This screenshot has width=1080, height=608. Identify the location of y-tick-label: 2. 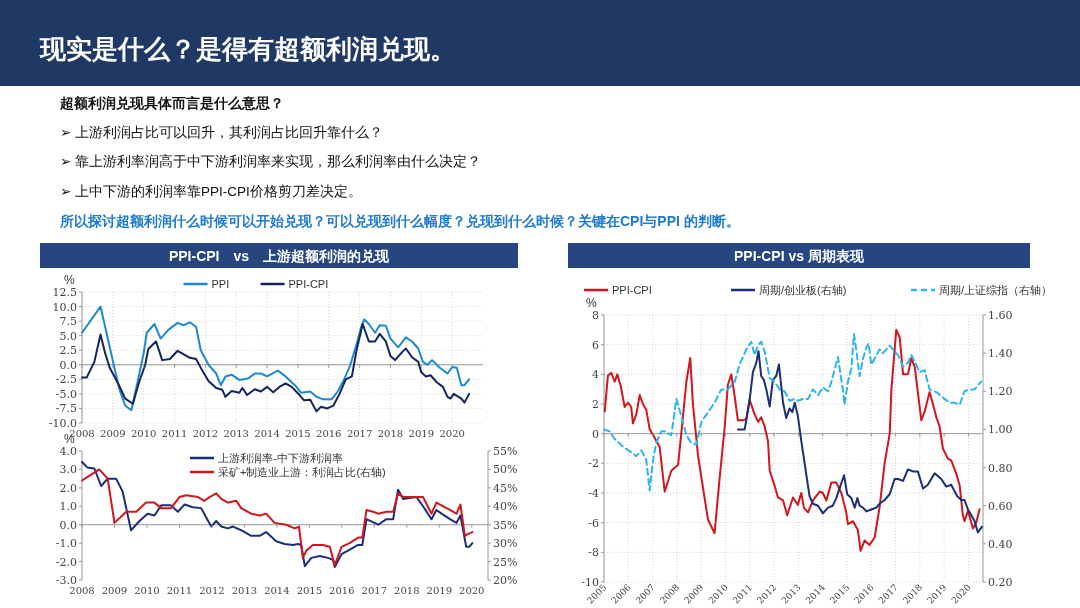
(595, 404).